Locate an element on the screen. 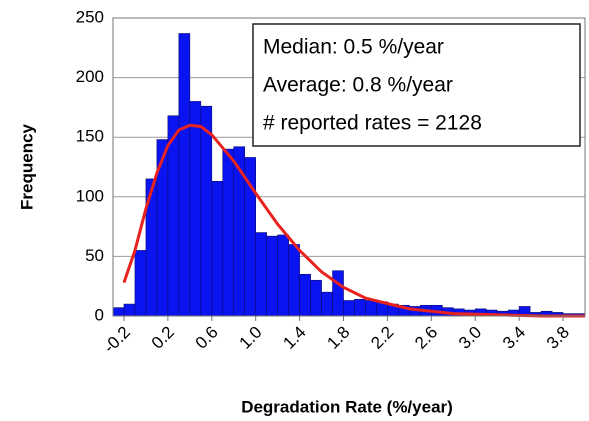 This screenshot has width=589, height=421. x-tick-label: 1.4 is located at coordinates (294, 338).